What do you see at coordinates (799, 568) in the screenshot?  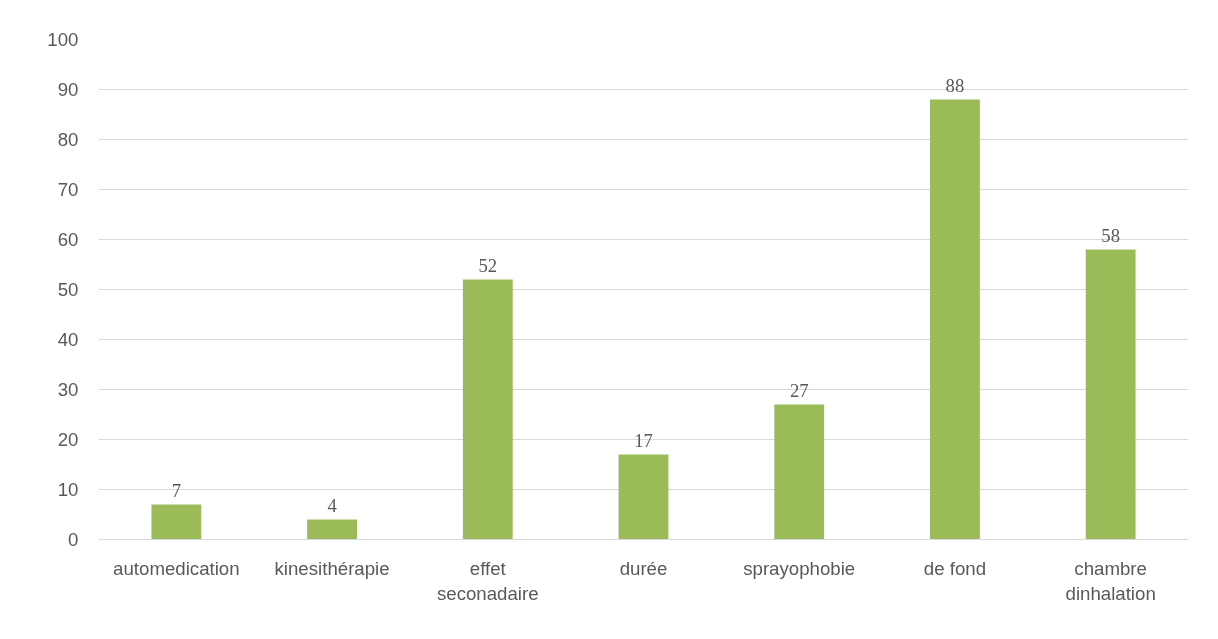 I see `x-tick-label: sprayophobie` at bounding box center [799, 568].